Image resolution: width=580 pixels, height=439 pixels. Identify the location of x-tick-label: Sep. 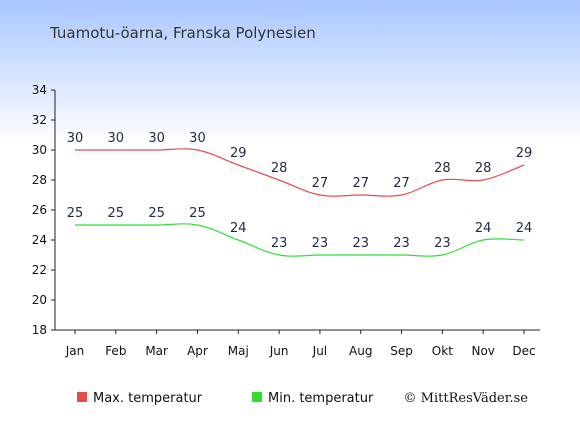
(401, 351).